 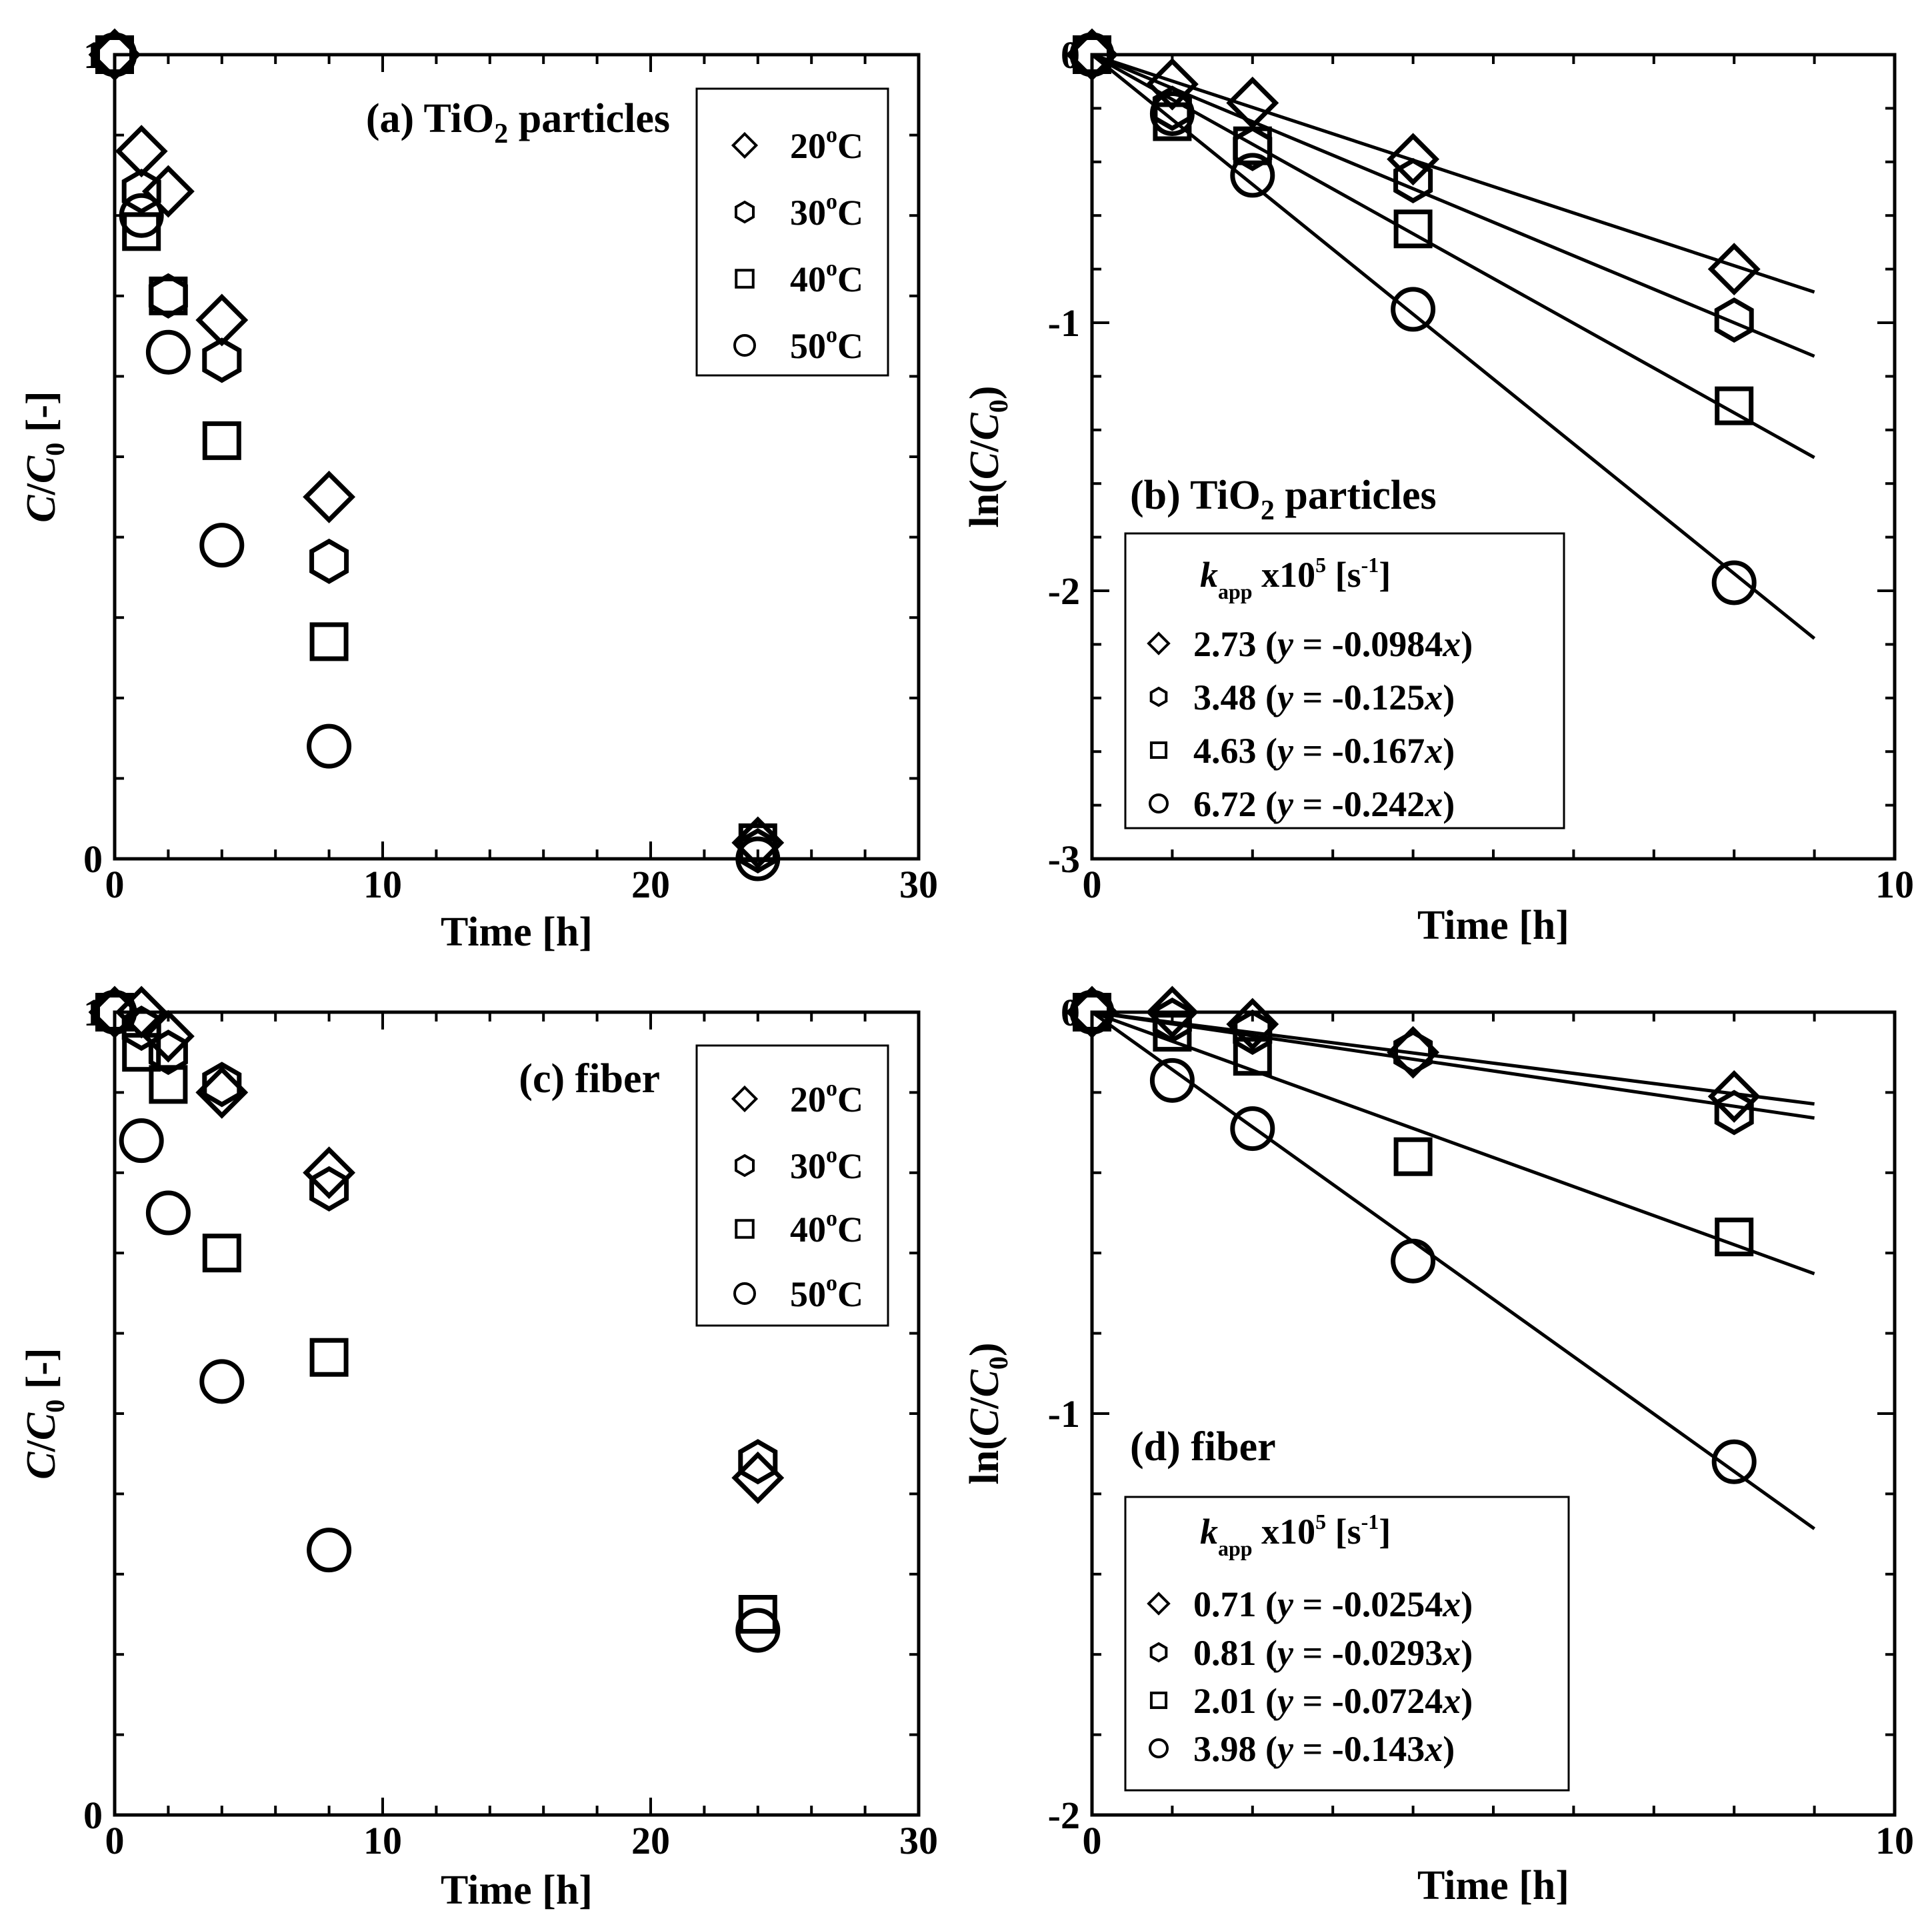 I want to click on y-axis-label: ln(C/C0), so click(x=987, y=1414).